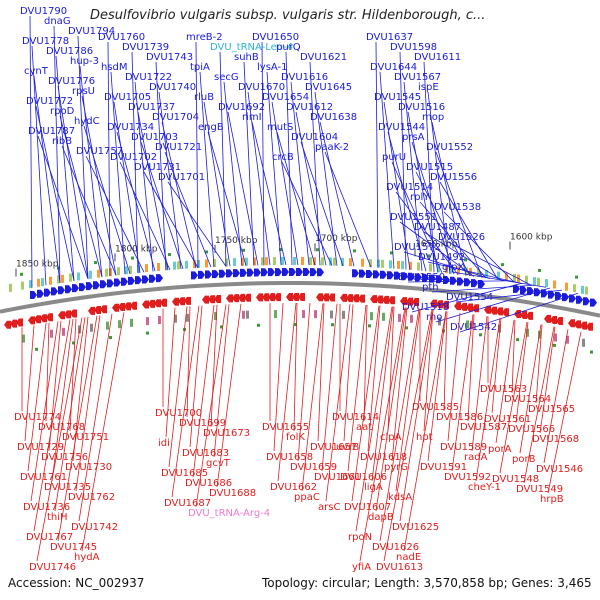 This screenshot has height=600, width=600. What do you see at coordinates (200, 67) in the screenshot?
I see `forward-gene-label: tpiA` at bounding box center [200, 67].